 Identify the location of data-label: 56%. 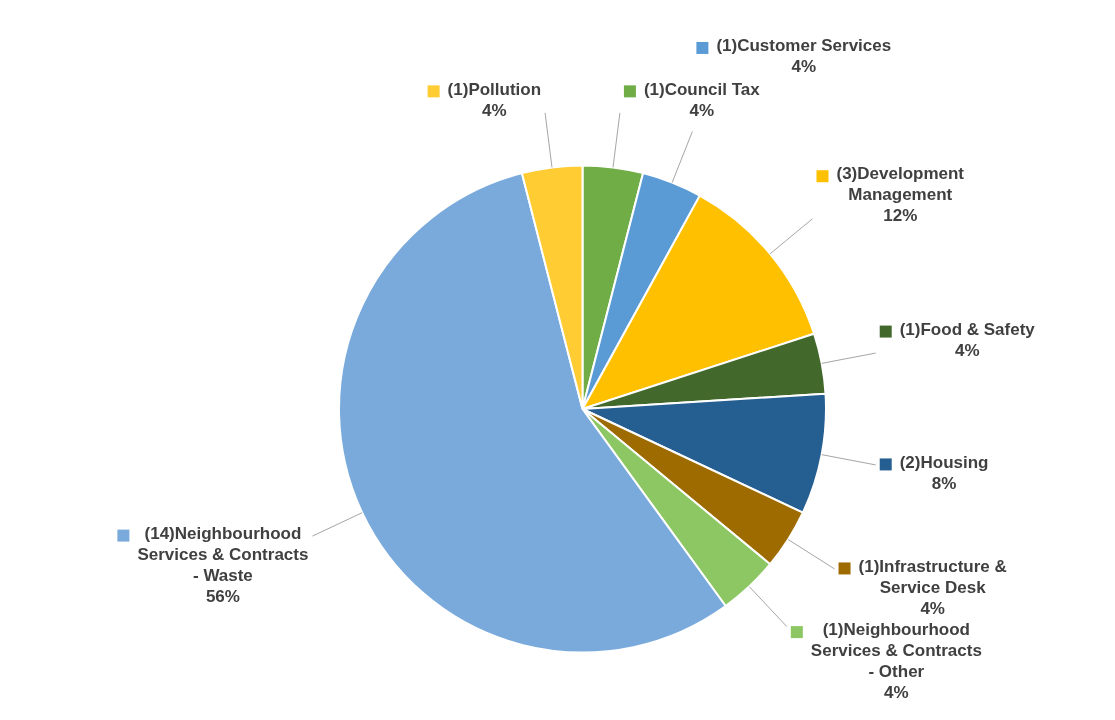
(222, 596).